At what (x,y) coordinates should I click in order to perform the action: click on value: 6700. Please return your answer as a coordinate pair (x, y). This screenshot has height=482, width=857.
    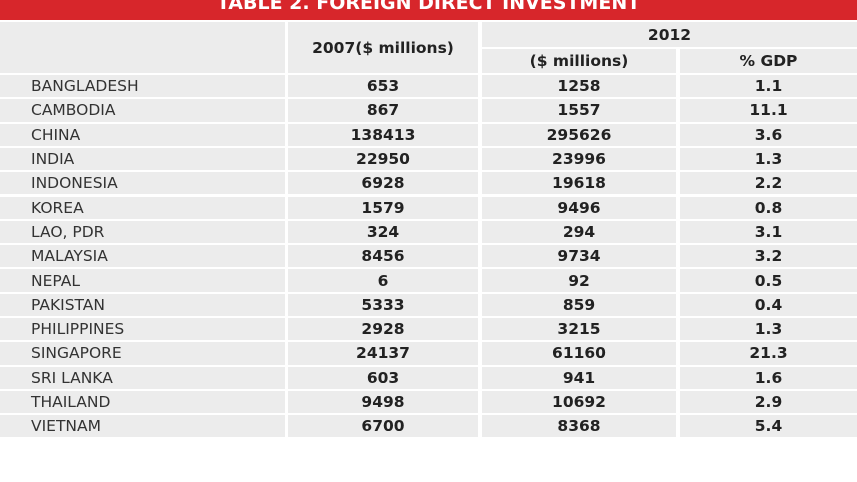
    Looking at the image, I should click on (383, 426).